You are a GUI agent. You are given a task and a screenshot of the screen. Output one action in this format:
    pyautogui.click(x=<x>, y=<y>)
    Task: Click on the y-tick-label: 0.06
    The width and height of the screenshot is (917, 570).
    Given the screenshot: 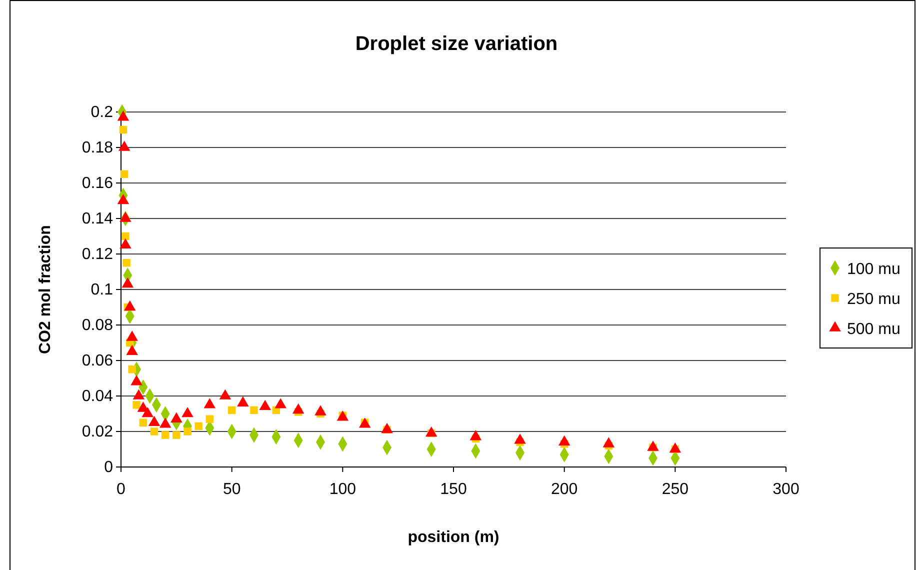 What is the action you would take?
    pyautogui.click(x=98, y=361)
    